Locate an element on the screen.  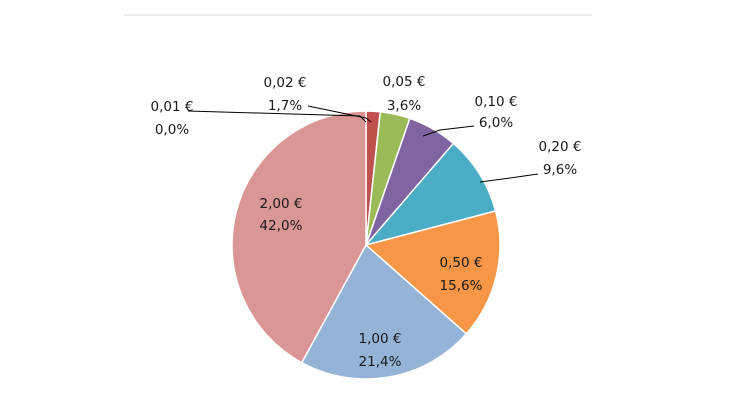
slice-category-label-0-02-eur: 0,02 € is located at coordinates (285, 83).